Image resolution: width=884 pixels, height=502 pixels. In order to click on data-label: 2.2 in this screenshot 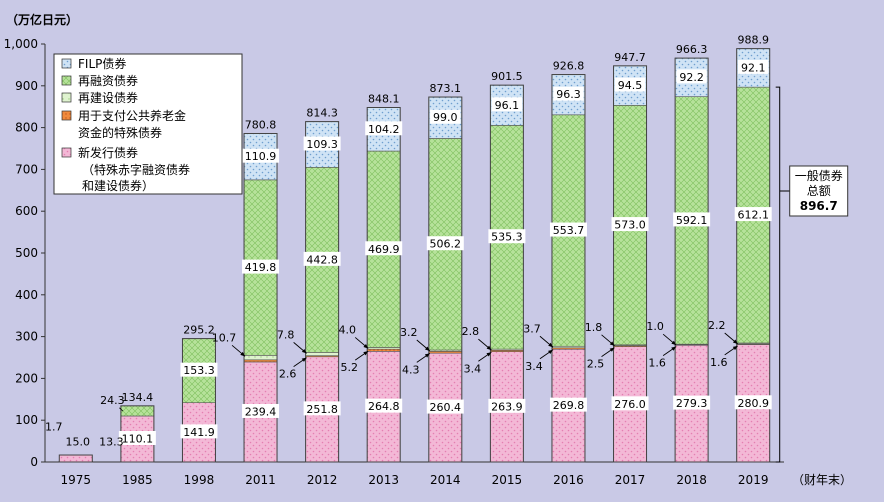, I will do `click(717, 325)`.